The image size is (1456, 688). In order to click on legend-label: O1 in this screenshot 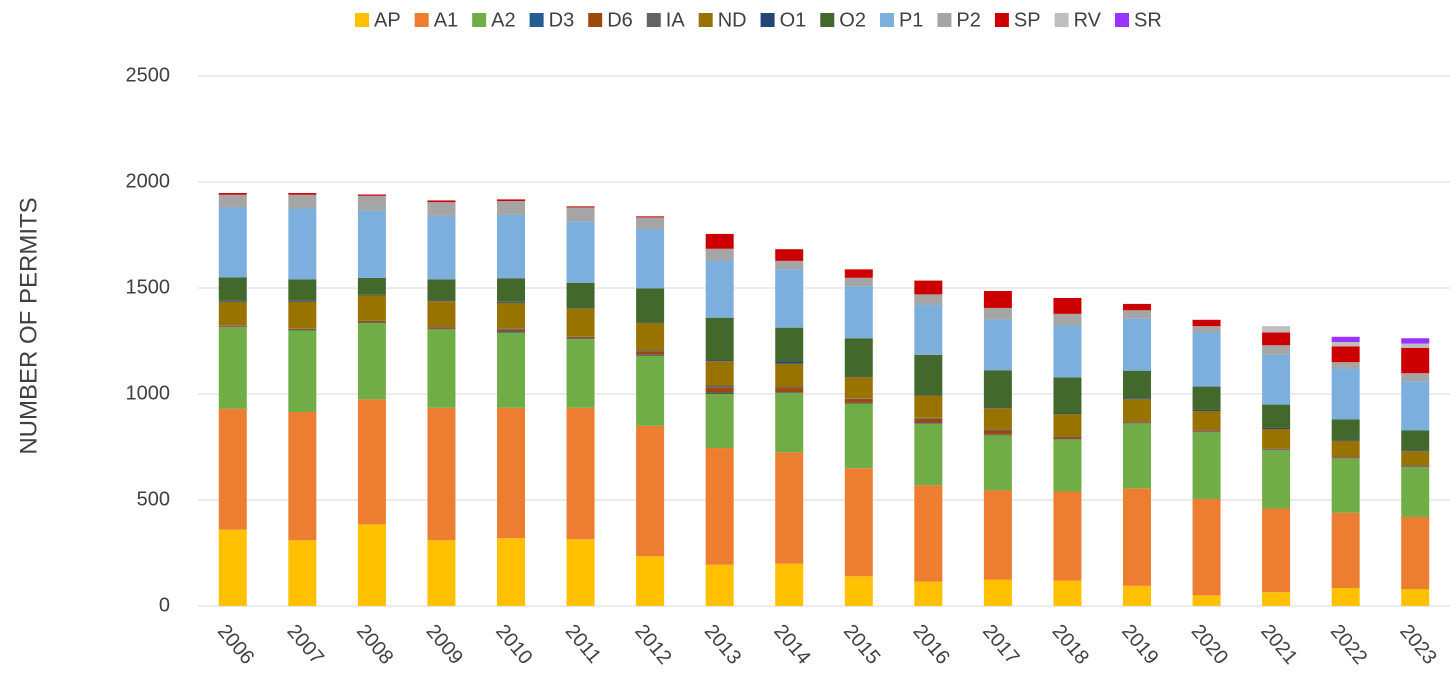, I will do `click(793, 20)`.